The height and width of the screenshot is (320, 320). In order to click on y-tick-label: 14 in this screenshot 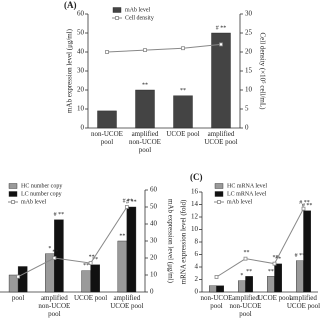, I will do `click(195, 204)`.